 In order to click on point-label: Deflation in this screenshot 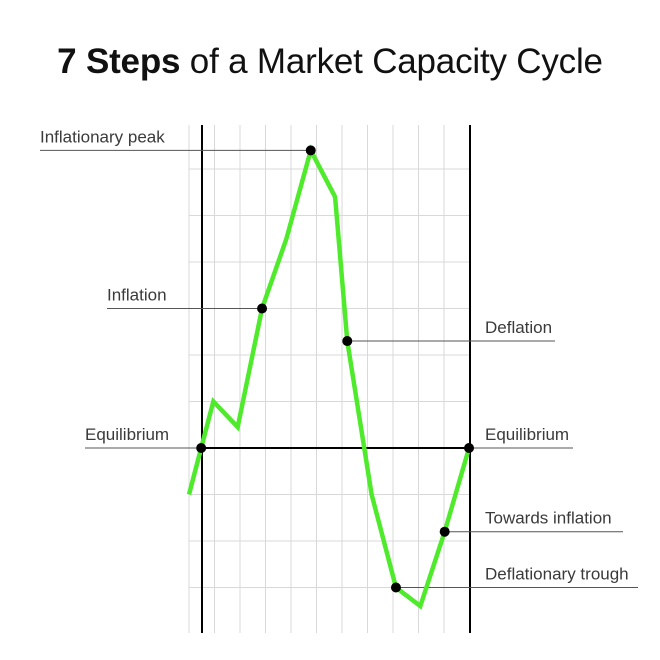, I will do `click(518, 327)`.